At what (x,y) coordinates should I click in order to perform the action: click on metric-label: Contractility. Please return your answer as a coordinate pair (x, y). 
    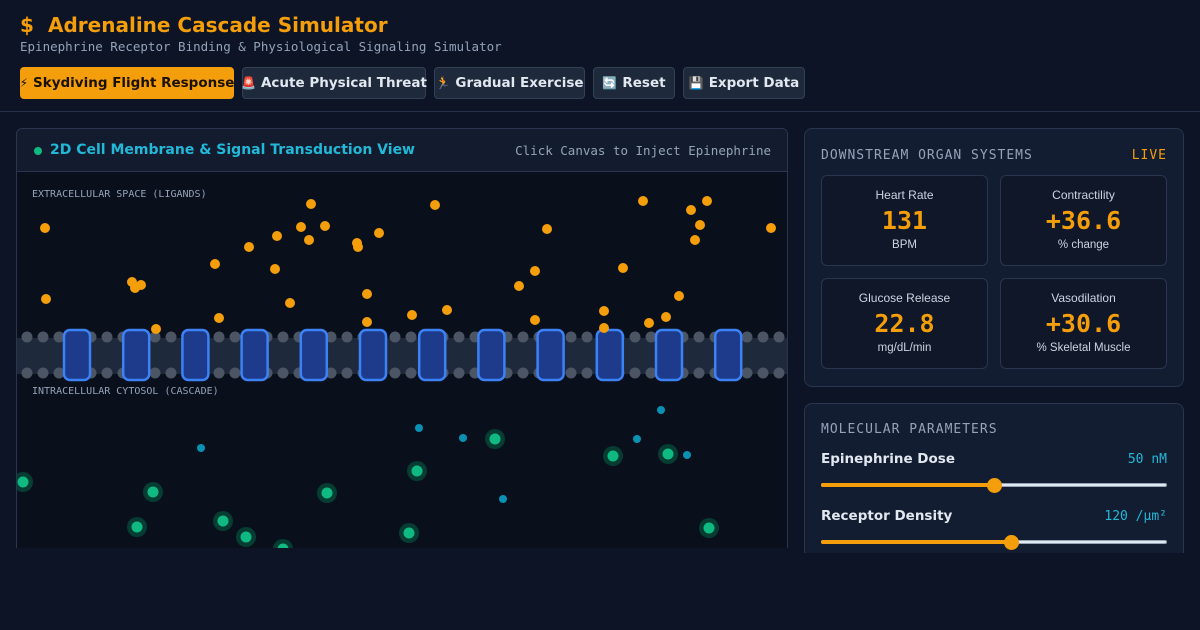
    Looking at the image, I should click on (1083, 195).